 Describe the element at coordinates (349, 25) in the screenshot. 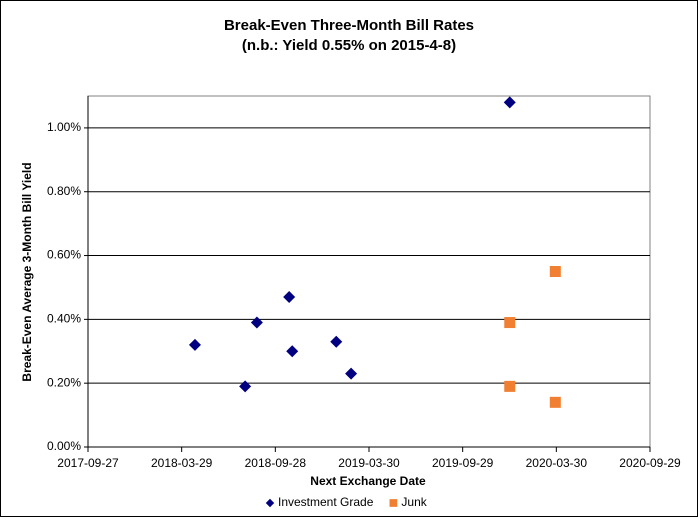

I see `chart-title: Break-Even Three-Month Bill Rates` at that location.